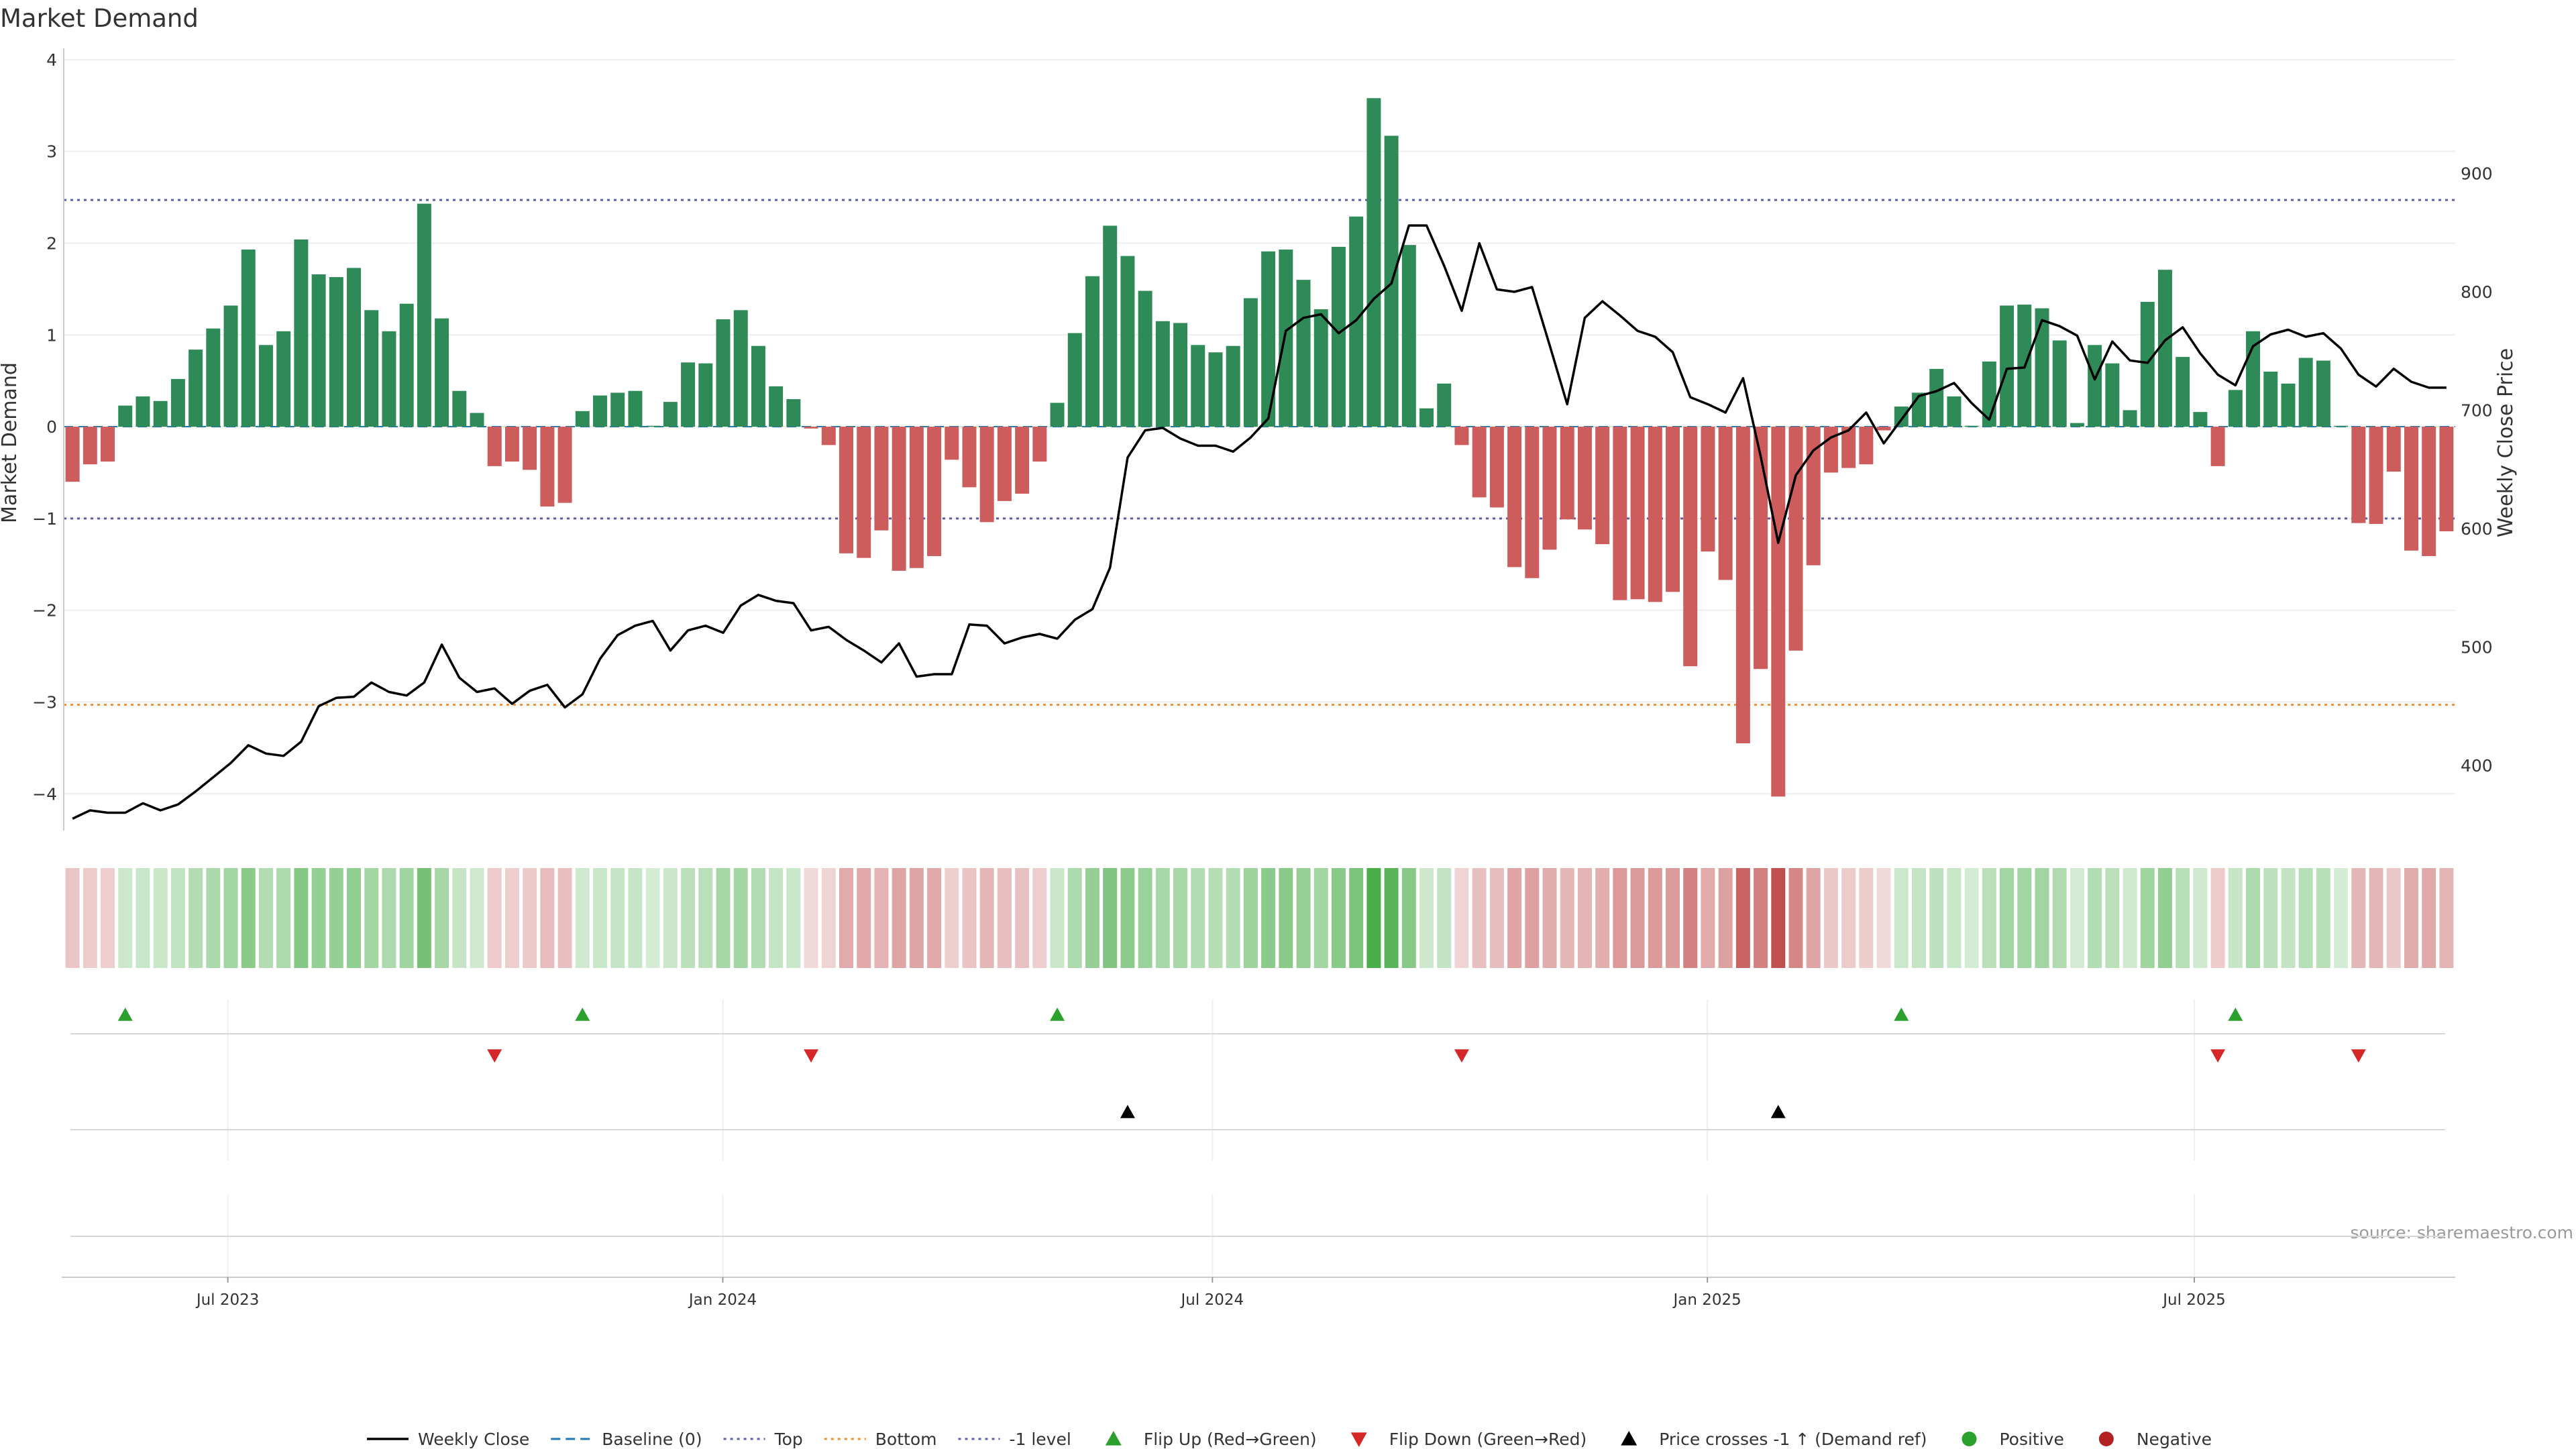  What do you see at coordinates (2031, 1439) in the screenshot?
I see `legend-label: Positive` at bounding box center [2031, 1439].